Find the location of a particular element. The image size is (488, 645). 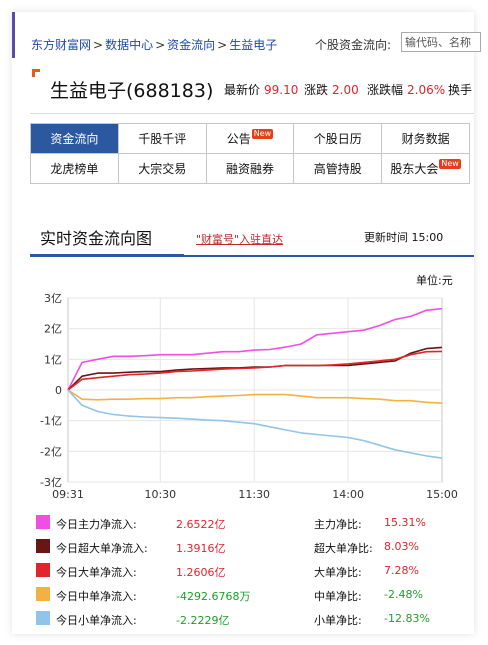

tab-fund-flow: 资金流向 is located at coordinates (75, 139).